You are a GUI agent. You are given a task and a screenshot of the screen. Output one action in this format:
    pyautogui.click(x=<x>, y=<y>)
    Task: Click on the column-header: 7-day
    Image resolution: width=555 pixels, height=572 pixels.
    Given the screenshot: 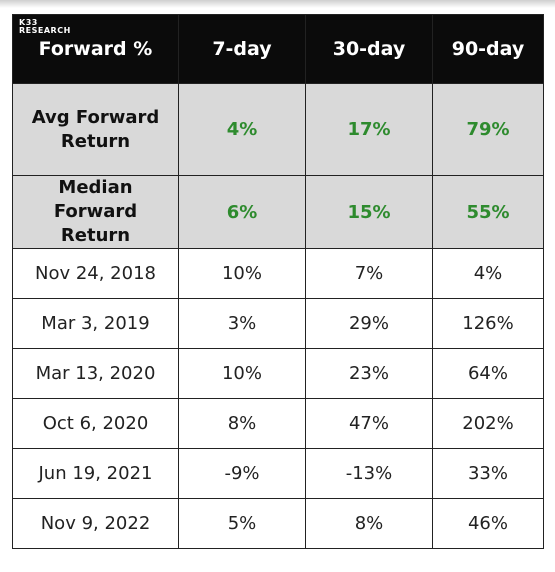 What is the action you would take?
    pyautogui.click(x=242, y=49)
    